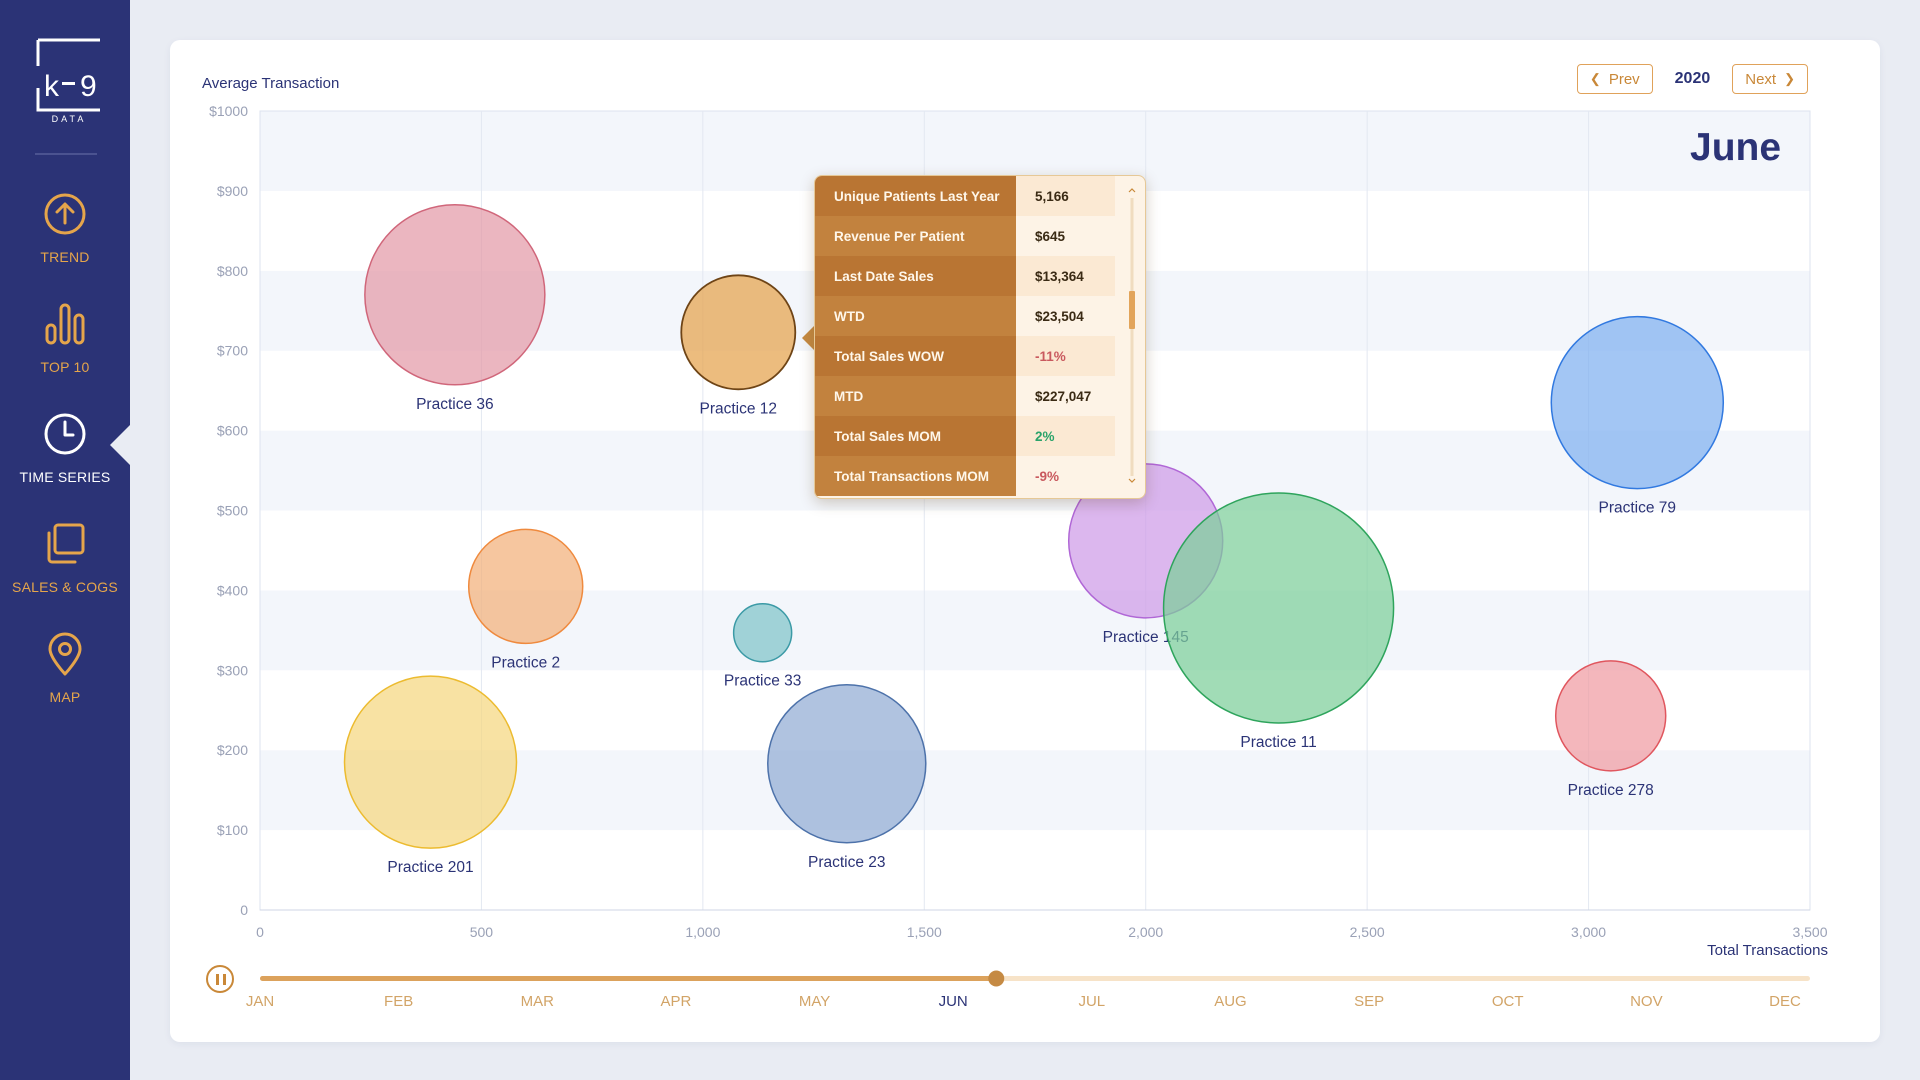  Describe the element at coordinates (271, 83) in the screenshot. I see `y-axis-title: Average Transaction` at that location.